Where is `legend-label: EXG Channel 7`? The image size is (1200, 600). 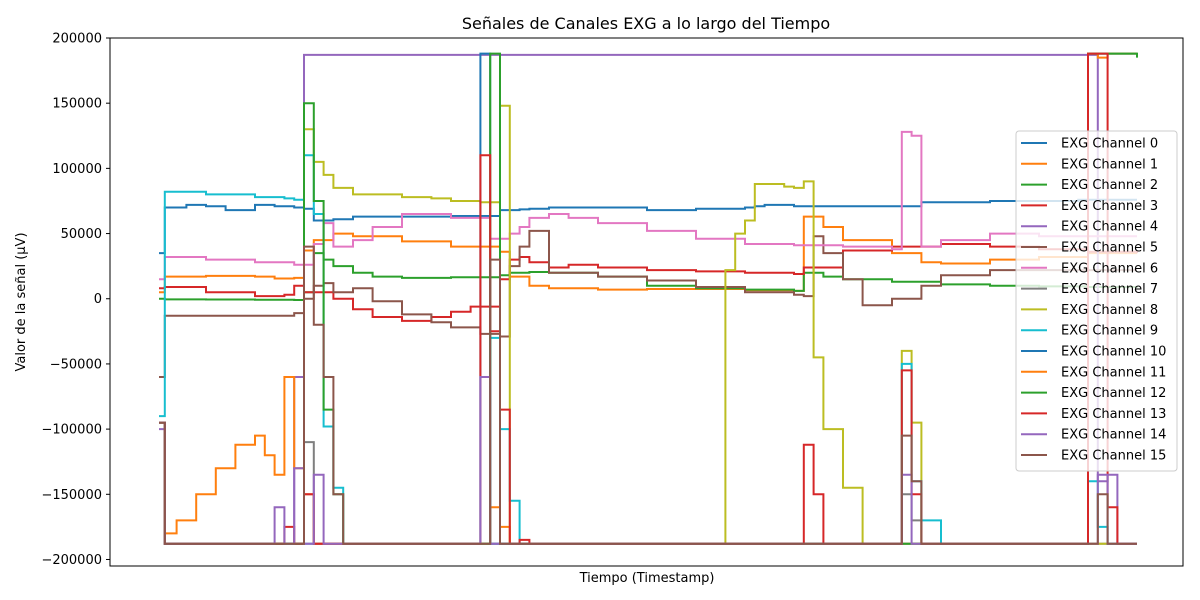 legend-label: EXG Channel 7 is located at coordinates (1109, 289).